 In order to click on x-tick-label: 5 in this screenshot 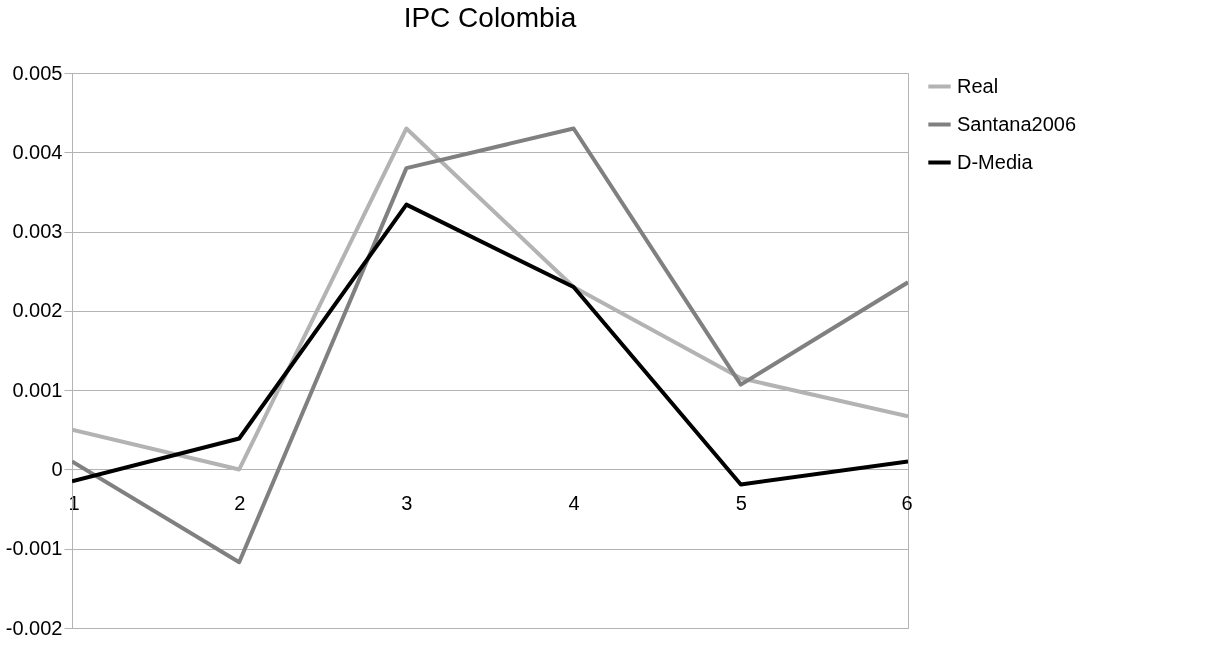, I will do `click(741, 502)`.